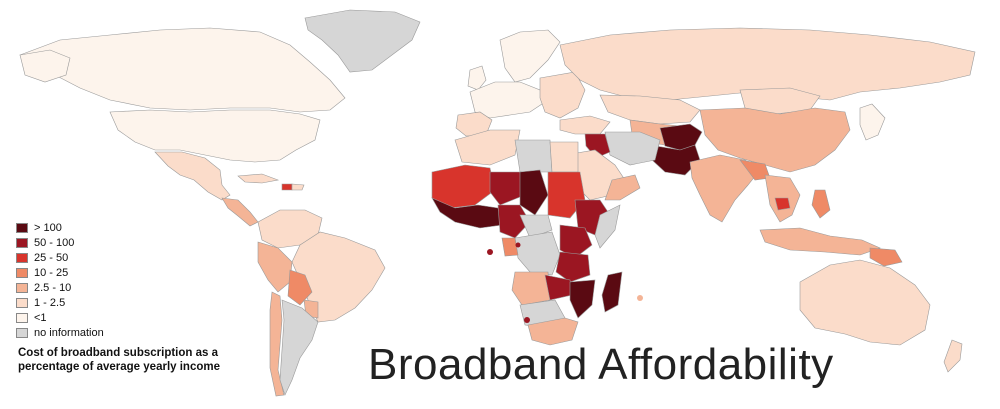  I want to click on usa, so click(215, 136).